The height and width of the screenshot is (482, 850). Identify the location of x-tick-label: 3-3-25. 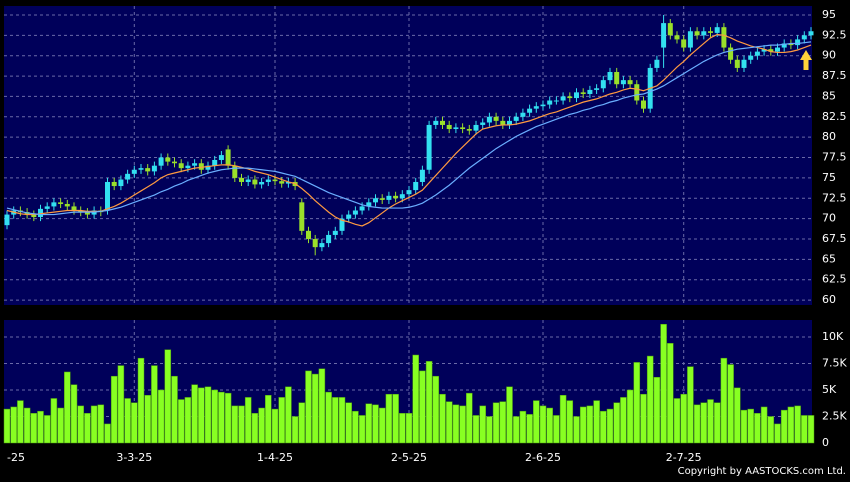
(134, 457).